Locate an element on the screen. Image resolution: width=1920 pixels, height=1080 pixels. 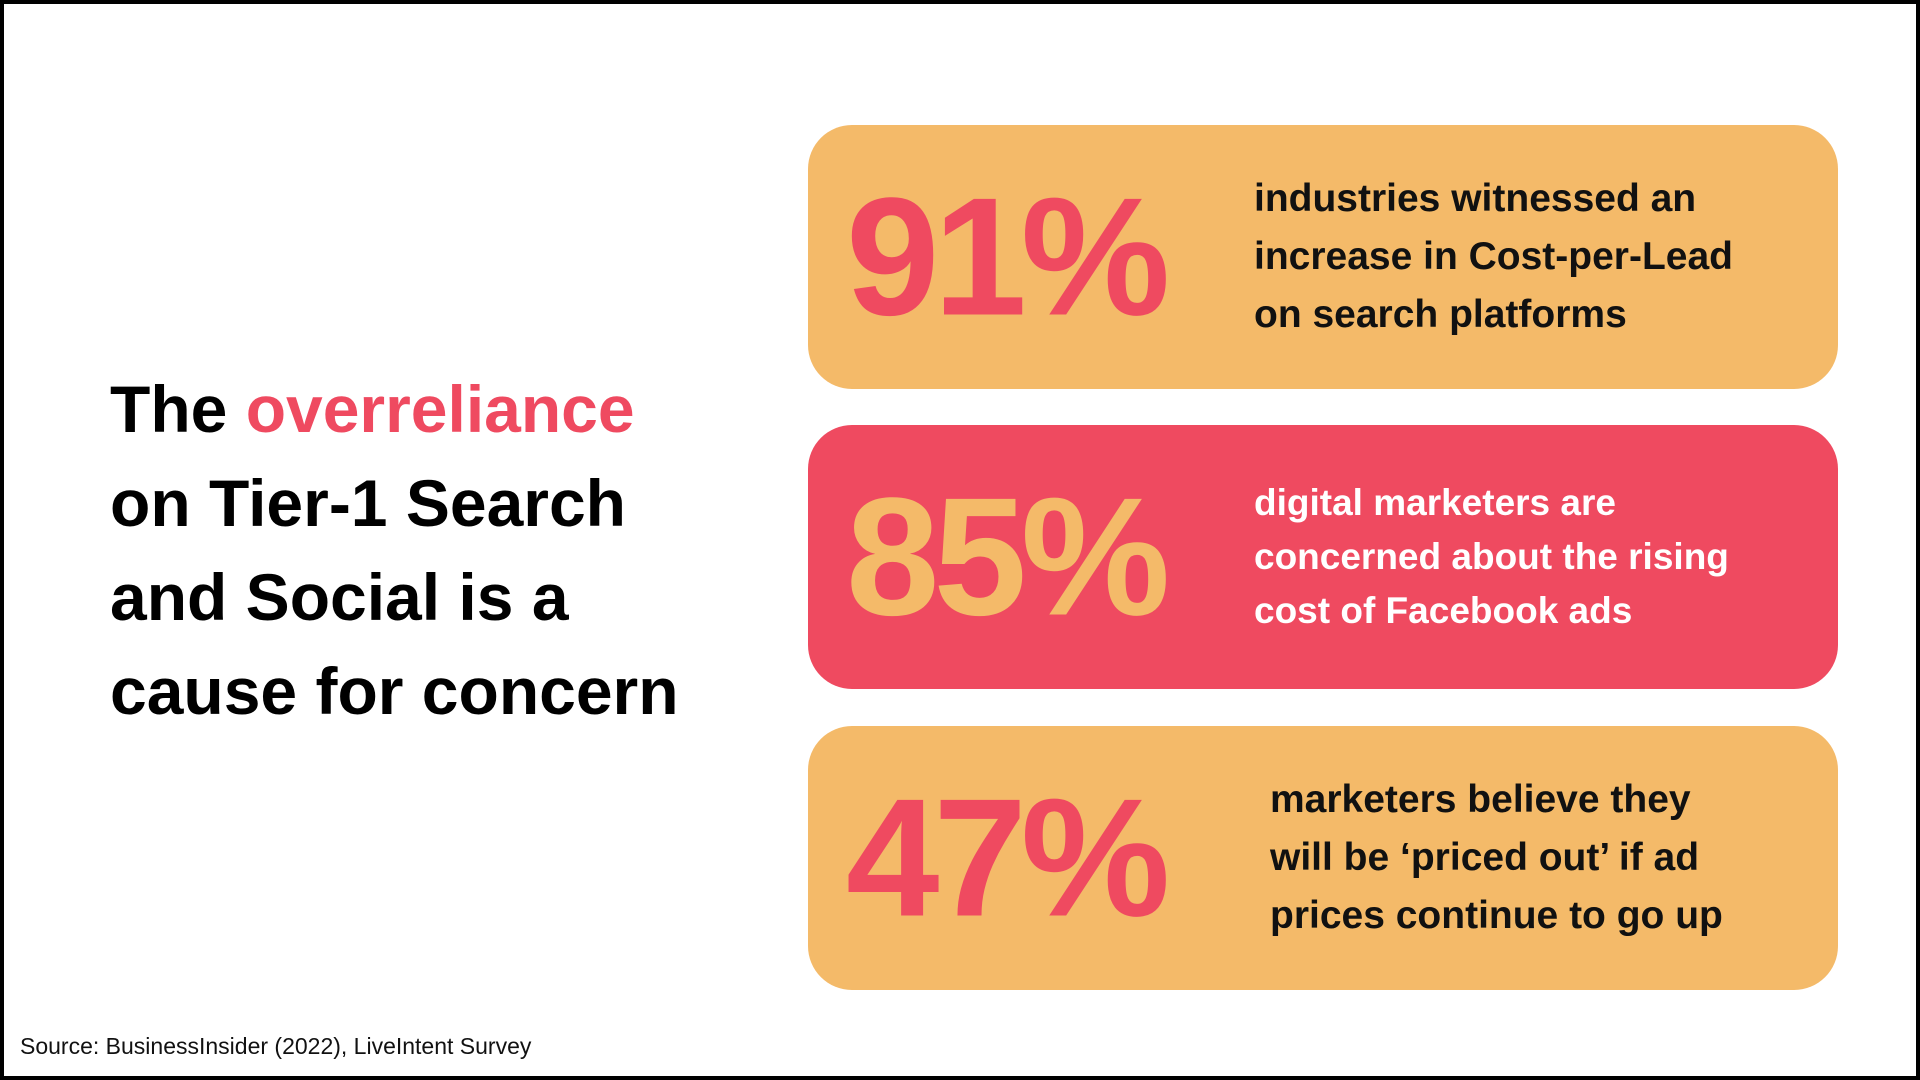
headline-line: on Tier-1 Search is located at coordinates (368, 503).